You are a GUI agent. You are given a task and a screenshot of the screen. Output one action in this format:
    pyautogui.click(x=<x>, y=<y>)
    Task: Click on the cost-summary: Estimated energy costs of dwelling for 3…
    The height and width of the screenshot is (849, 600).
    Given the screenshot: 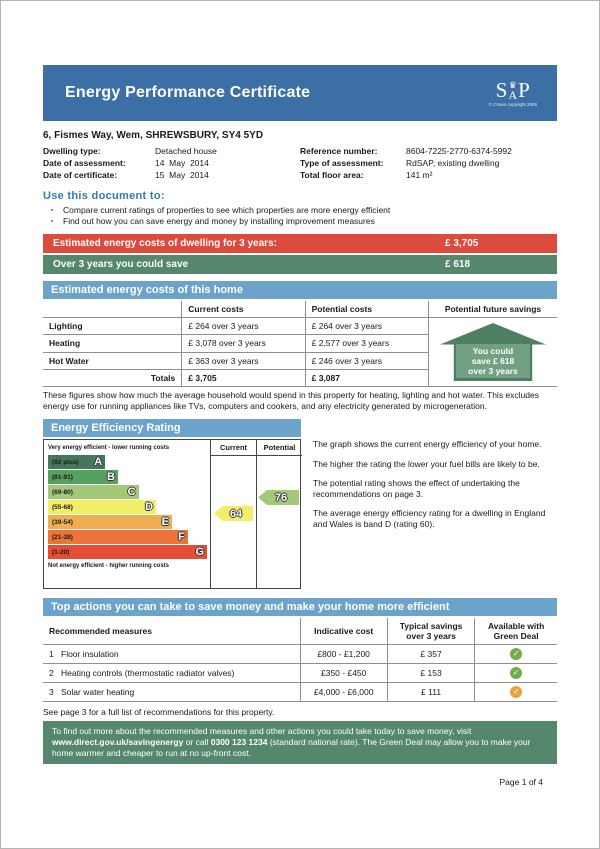 What is the action you would take?
    pyautogui.click(x=300, y=254)
    